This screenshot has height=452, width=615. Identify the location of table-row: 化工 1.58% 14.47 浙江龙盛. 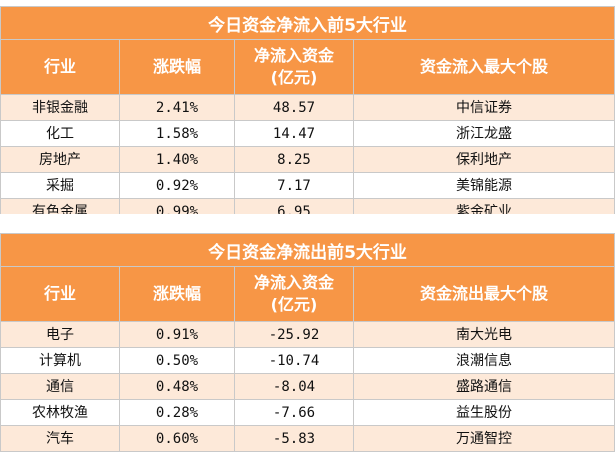
(307, 133).